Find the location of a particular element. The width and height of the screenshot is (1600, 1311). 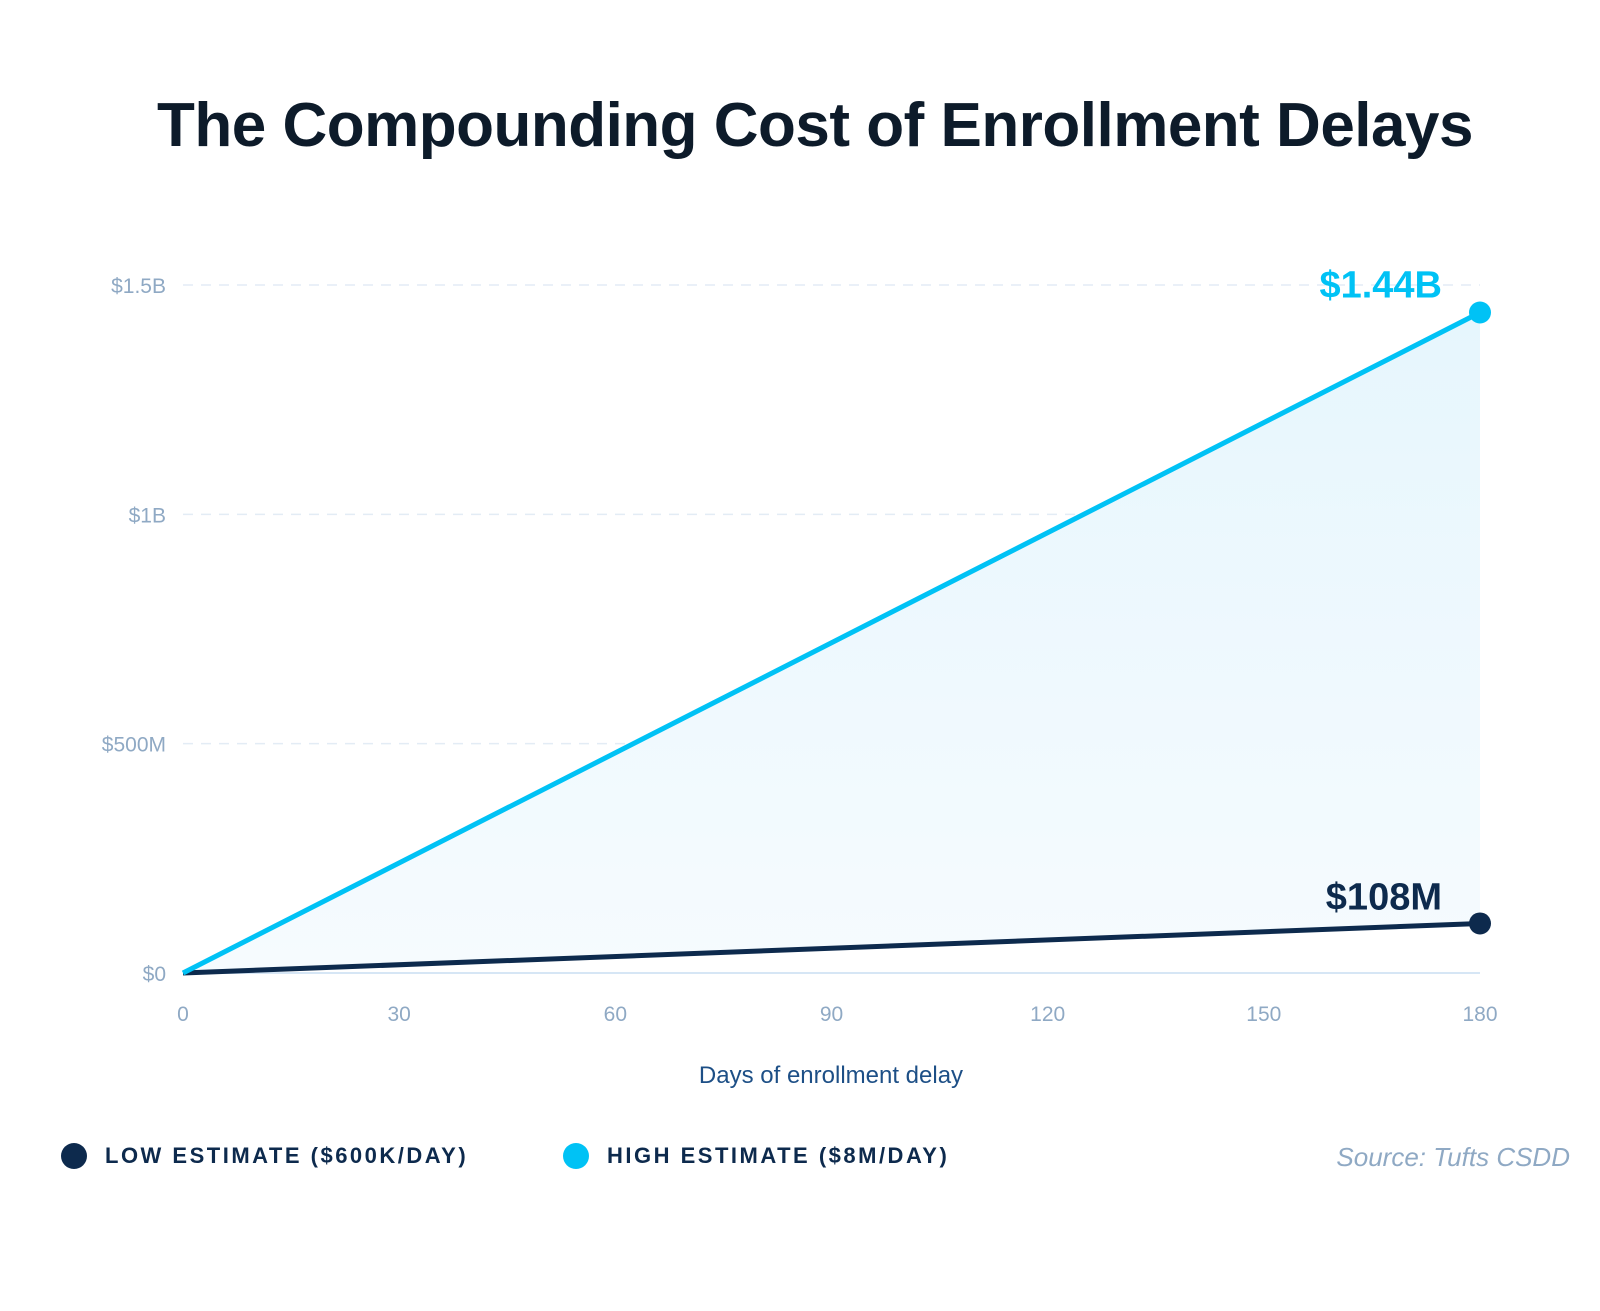

source-note: Source: Tufts CSDD is located at coordinates (1453, 1157).